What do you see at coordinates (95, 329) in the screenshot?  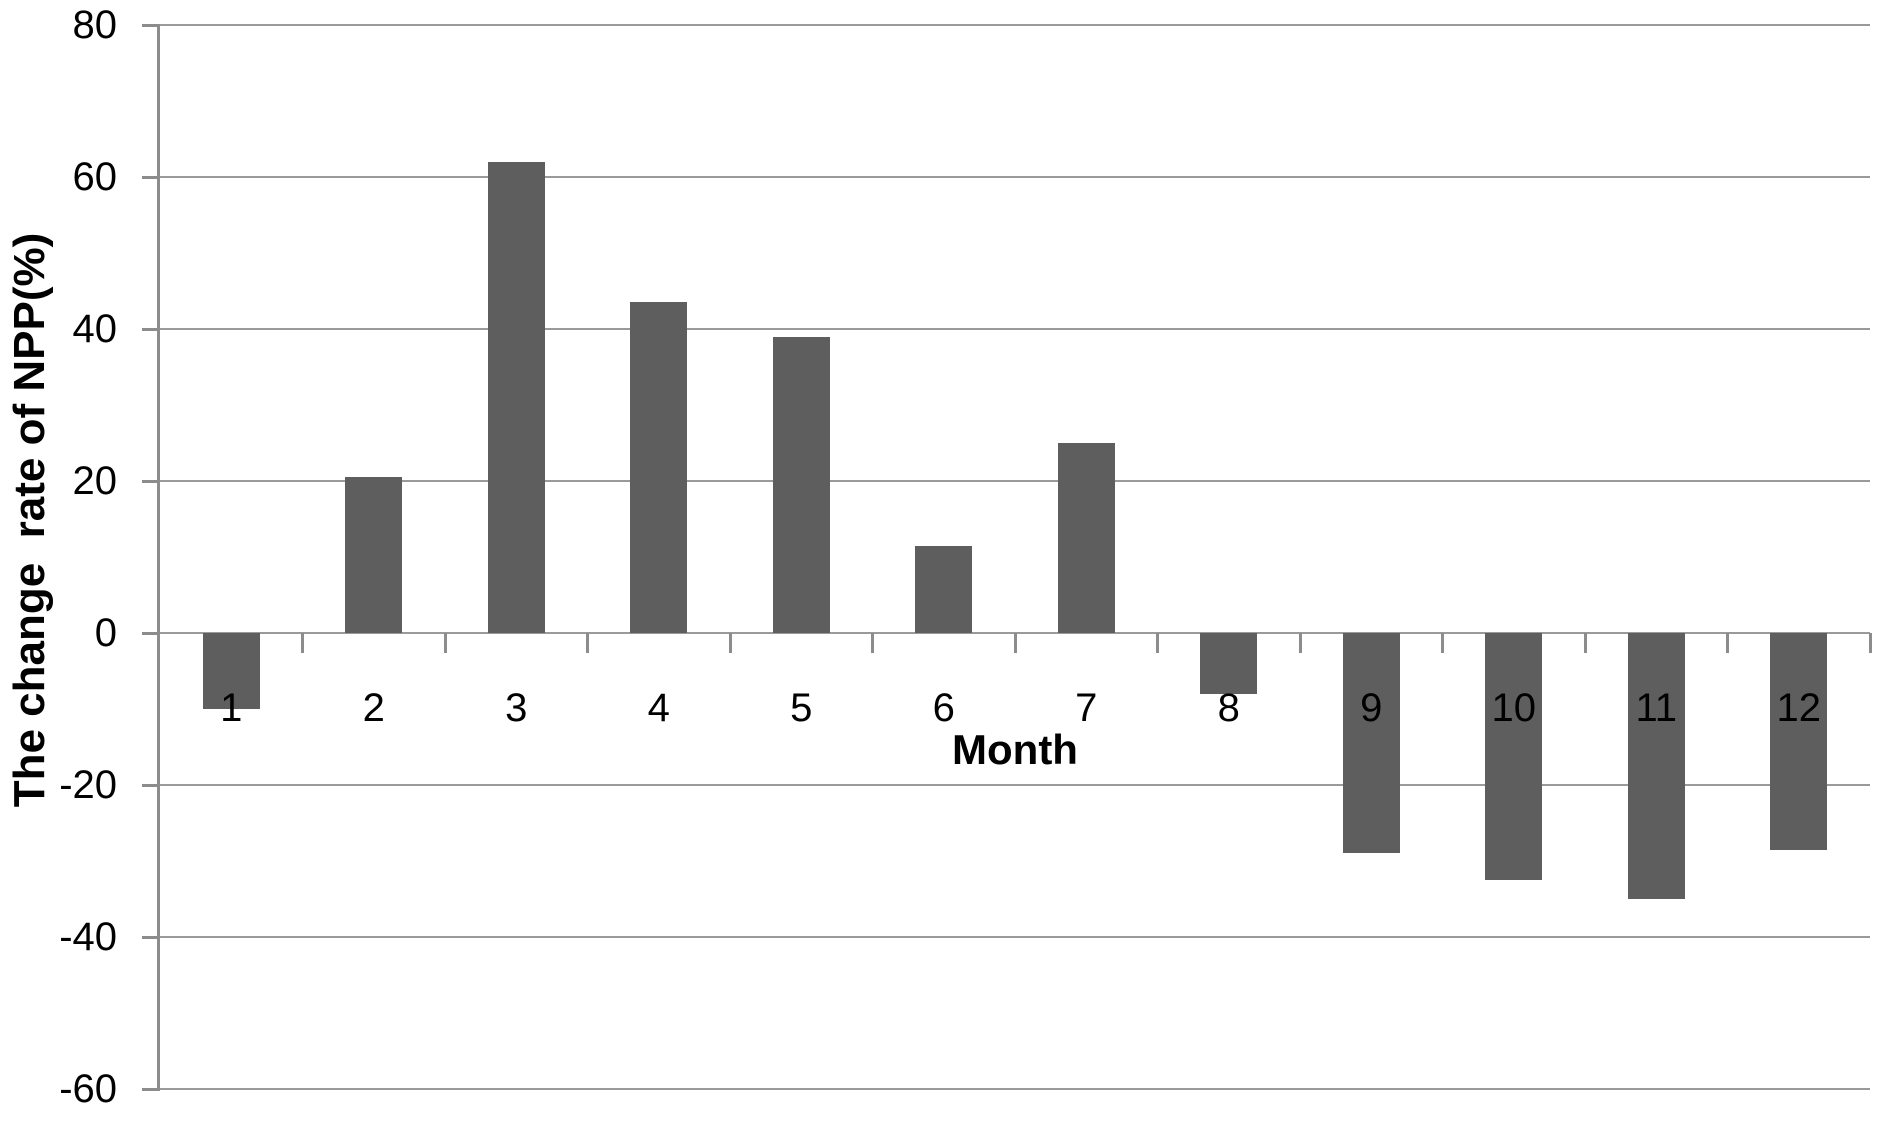 I see `y-tick-label: 40` at bounding box center [95, 329].